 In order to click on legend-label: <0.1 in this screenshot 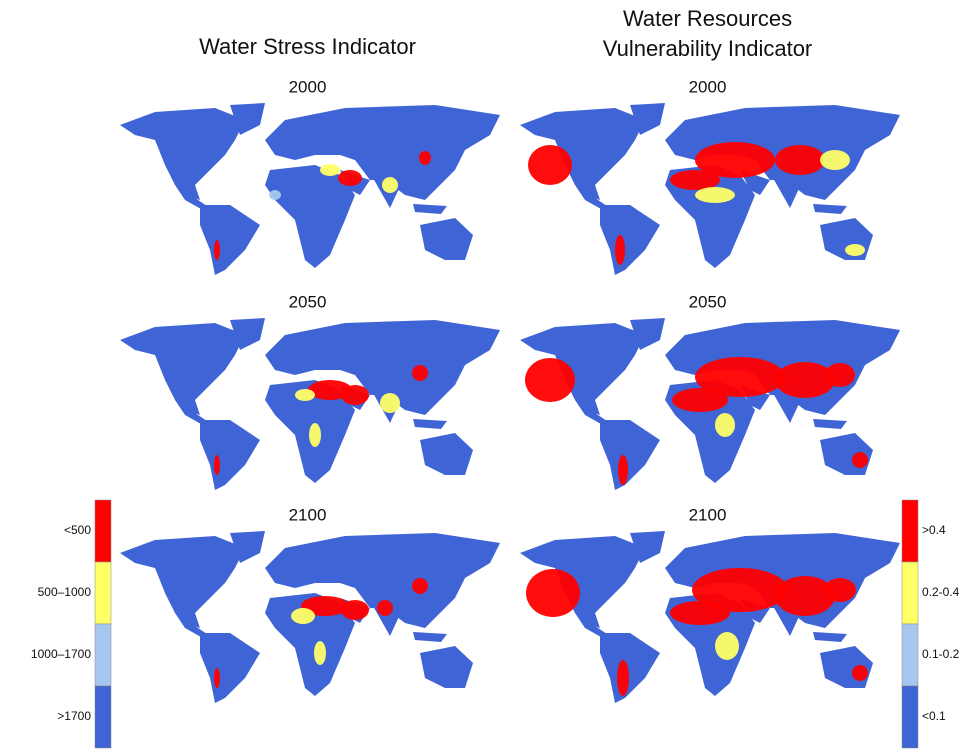, I will do `click(934, 716)`.